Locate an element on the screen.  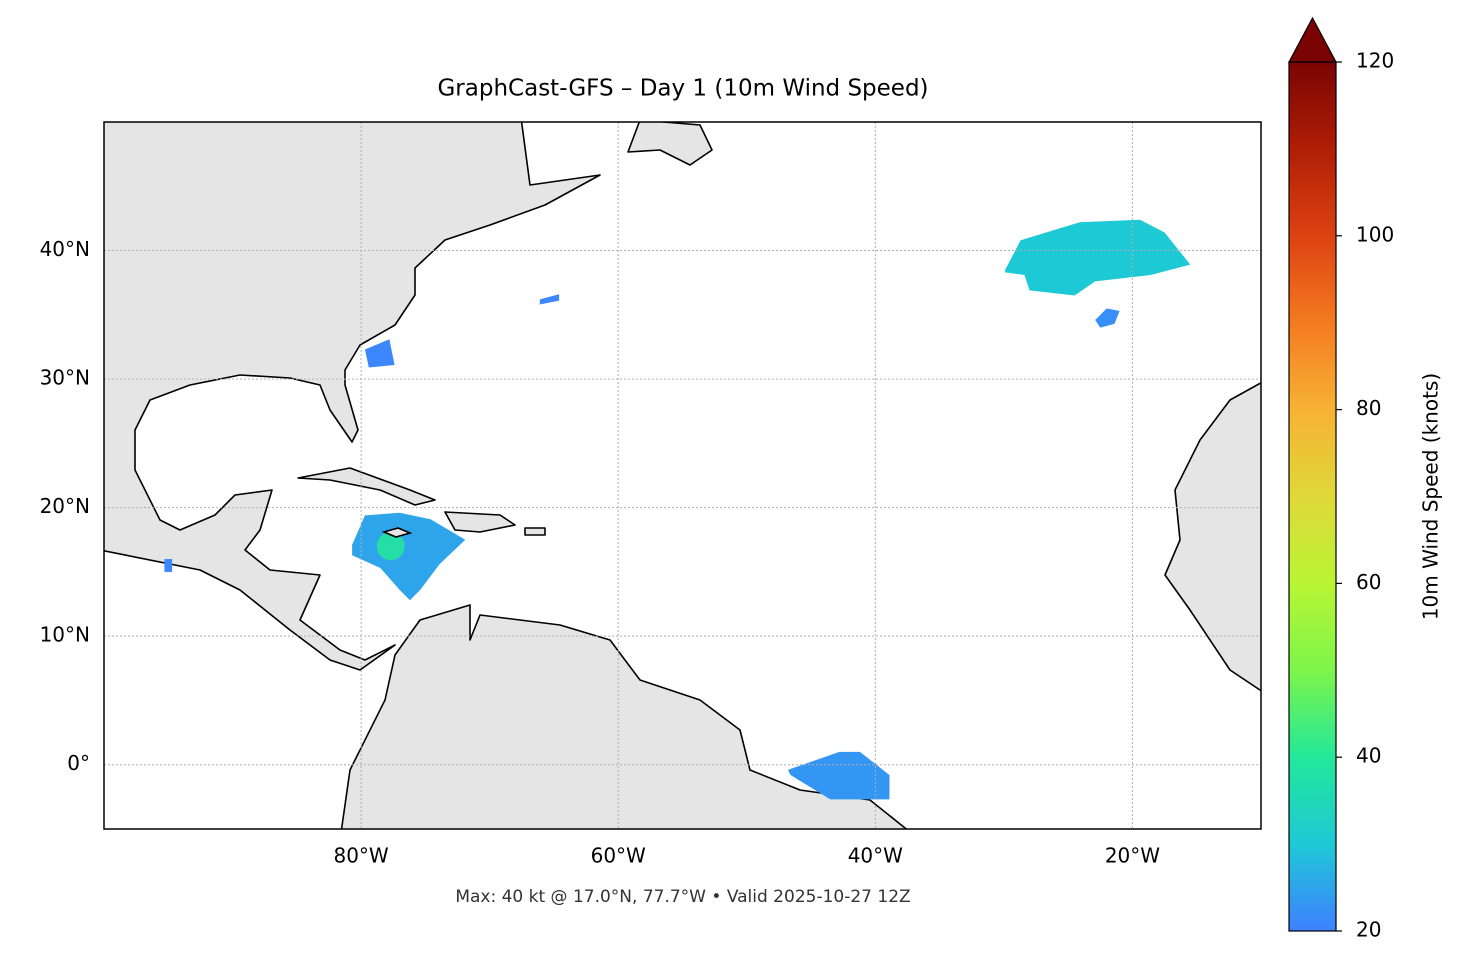
wind-peak is located at coordinates (390, 546).